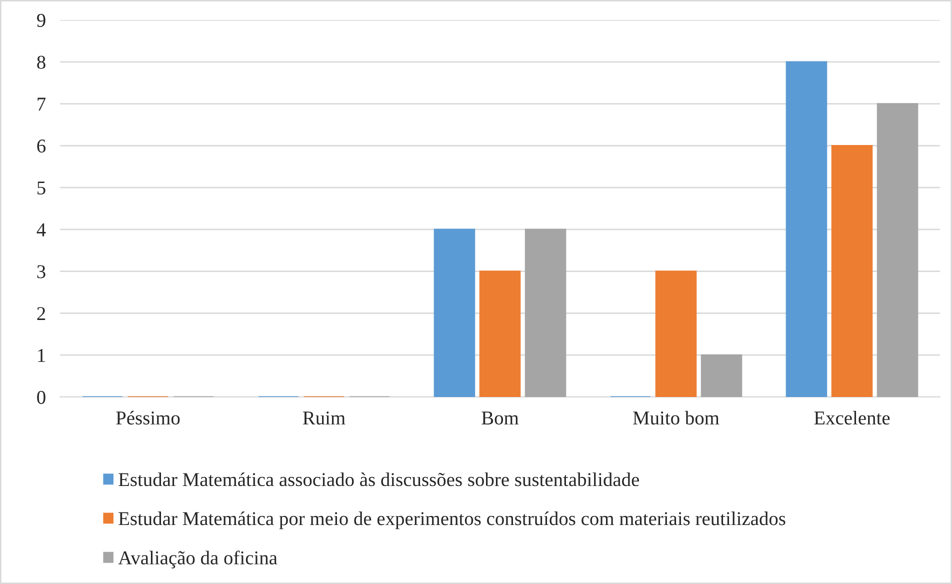 The image size is (952, 584). Describe the element at coordinates (148, 417) in the screenshot. I see `x-tick-label: Péssimo` at that location.